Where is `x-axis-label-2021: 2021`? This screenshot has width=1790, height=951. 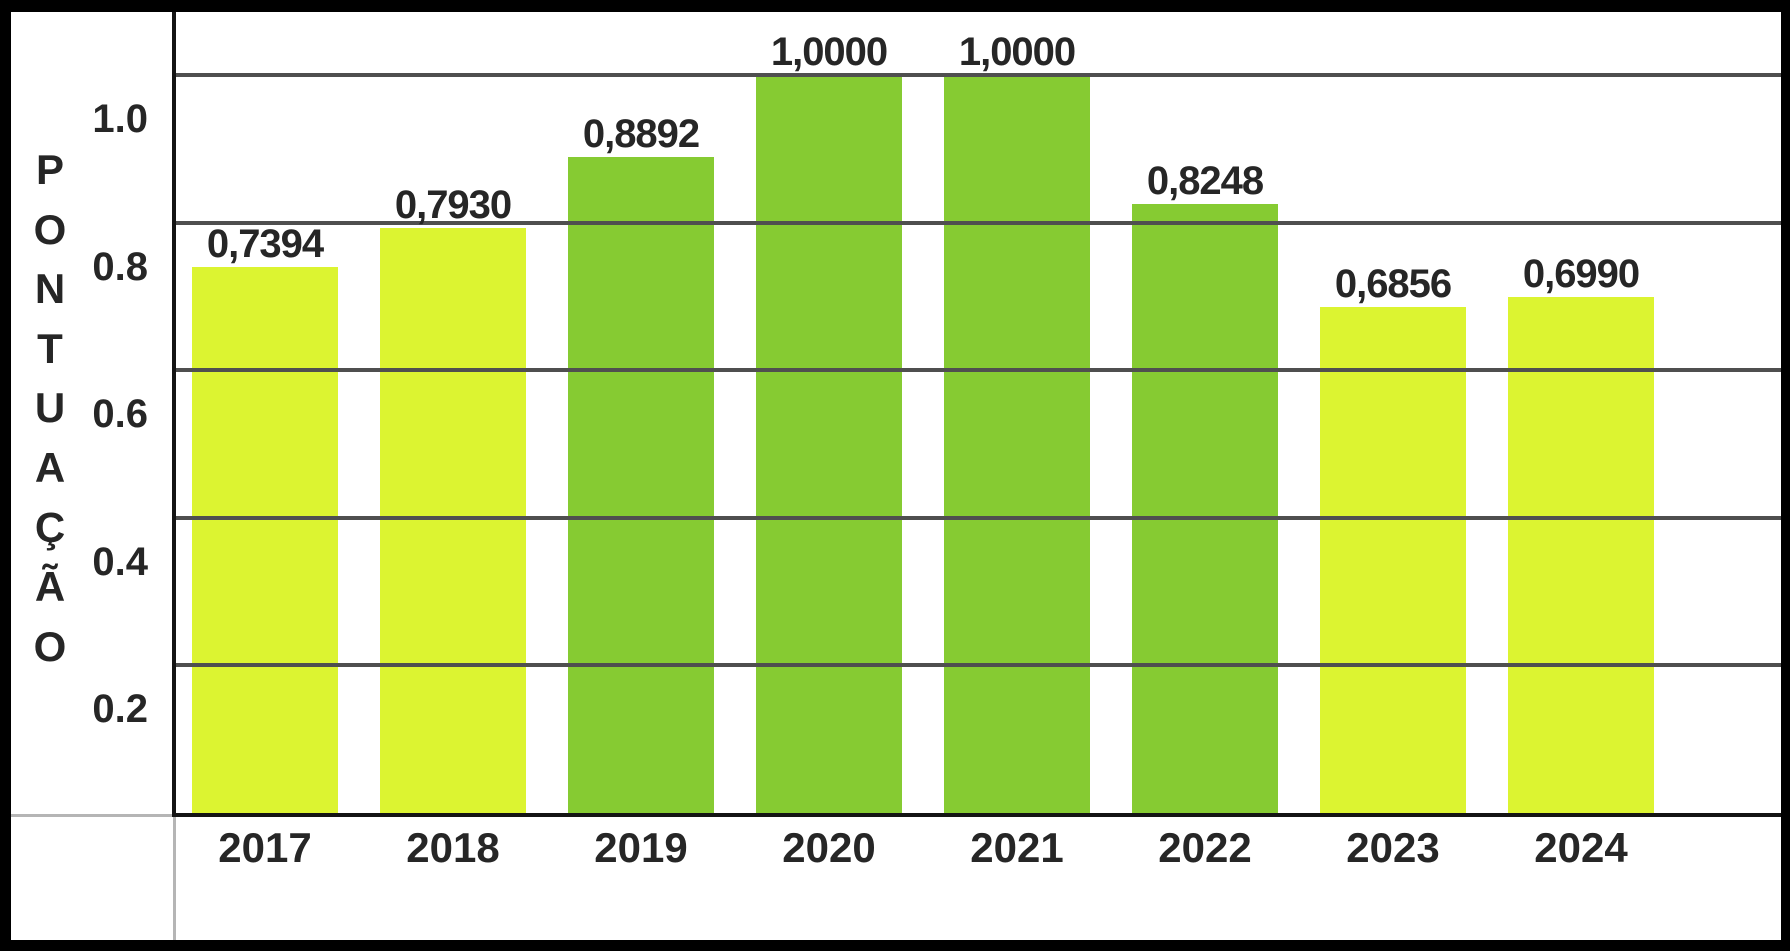
x-axis-label-2021: 2021 is located at coordinates (1017, 847).